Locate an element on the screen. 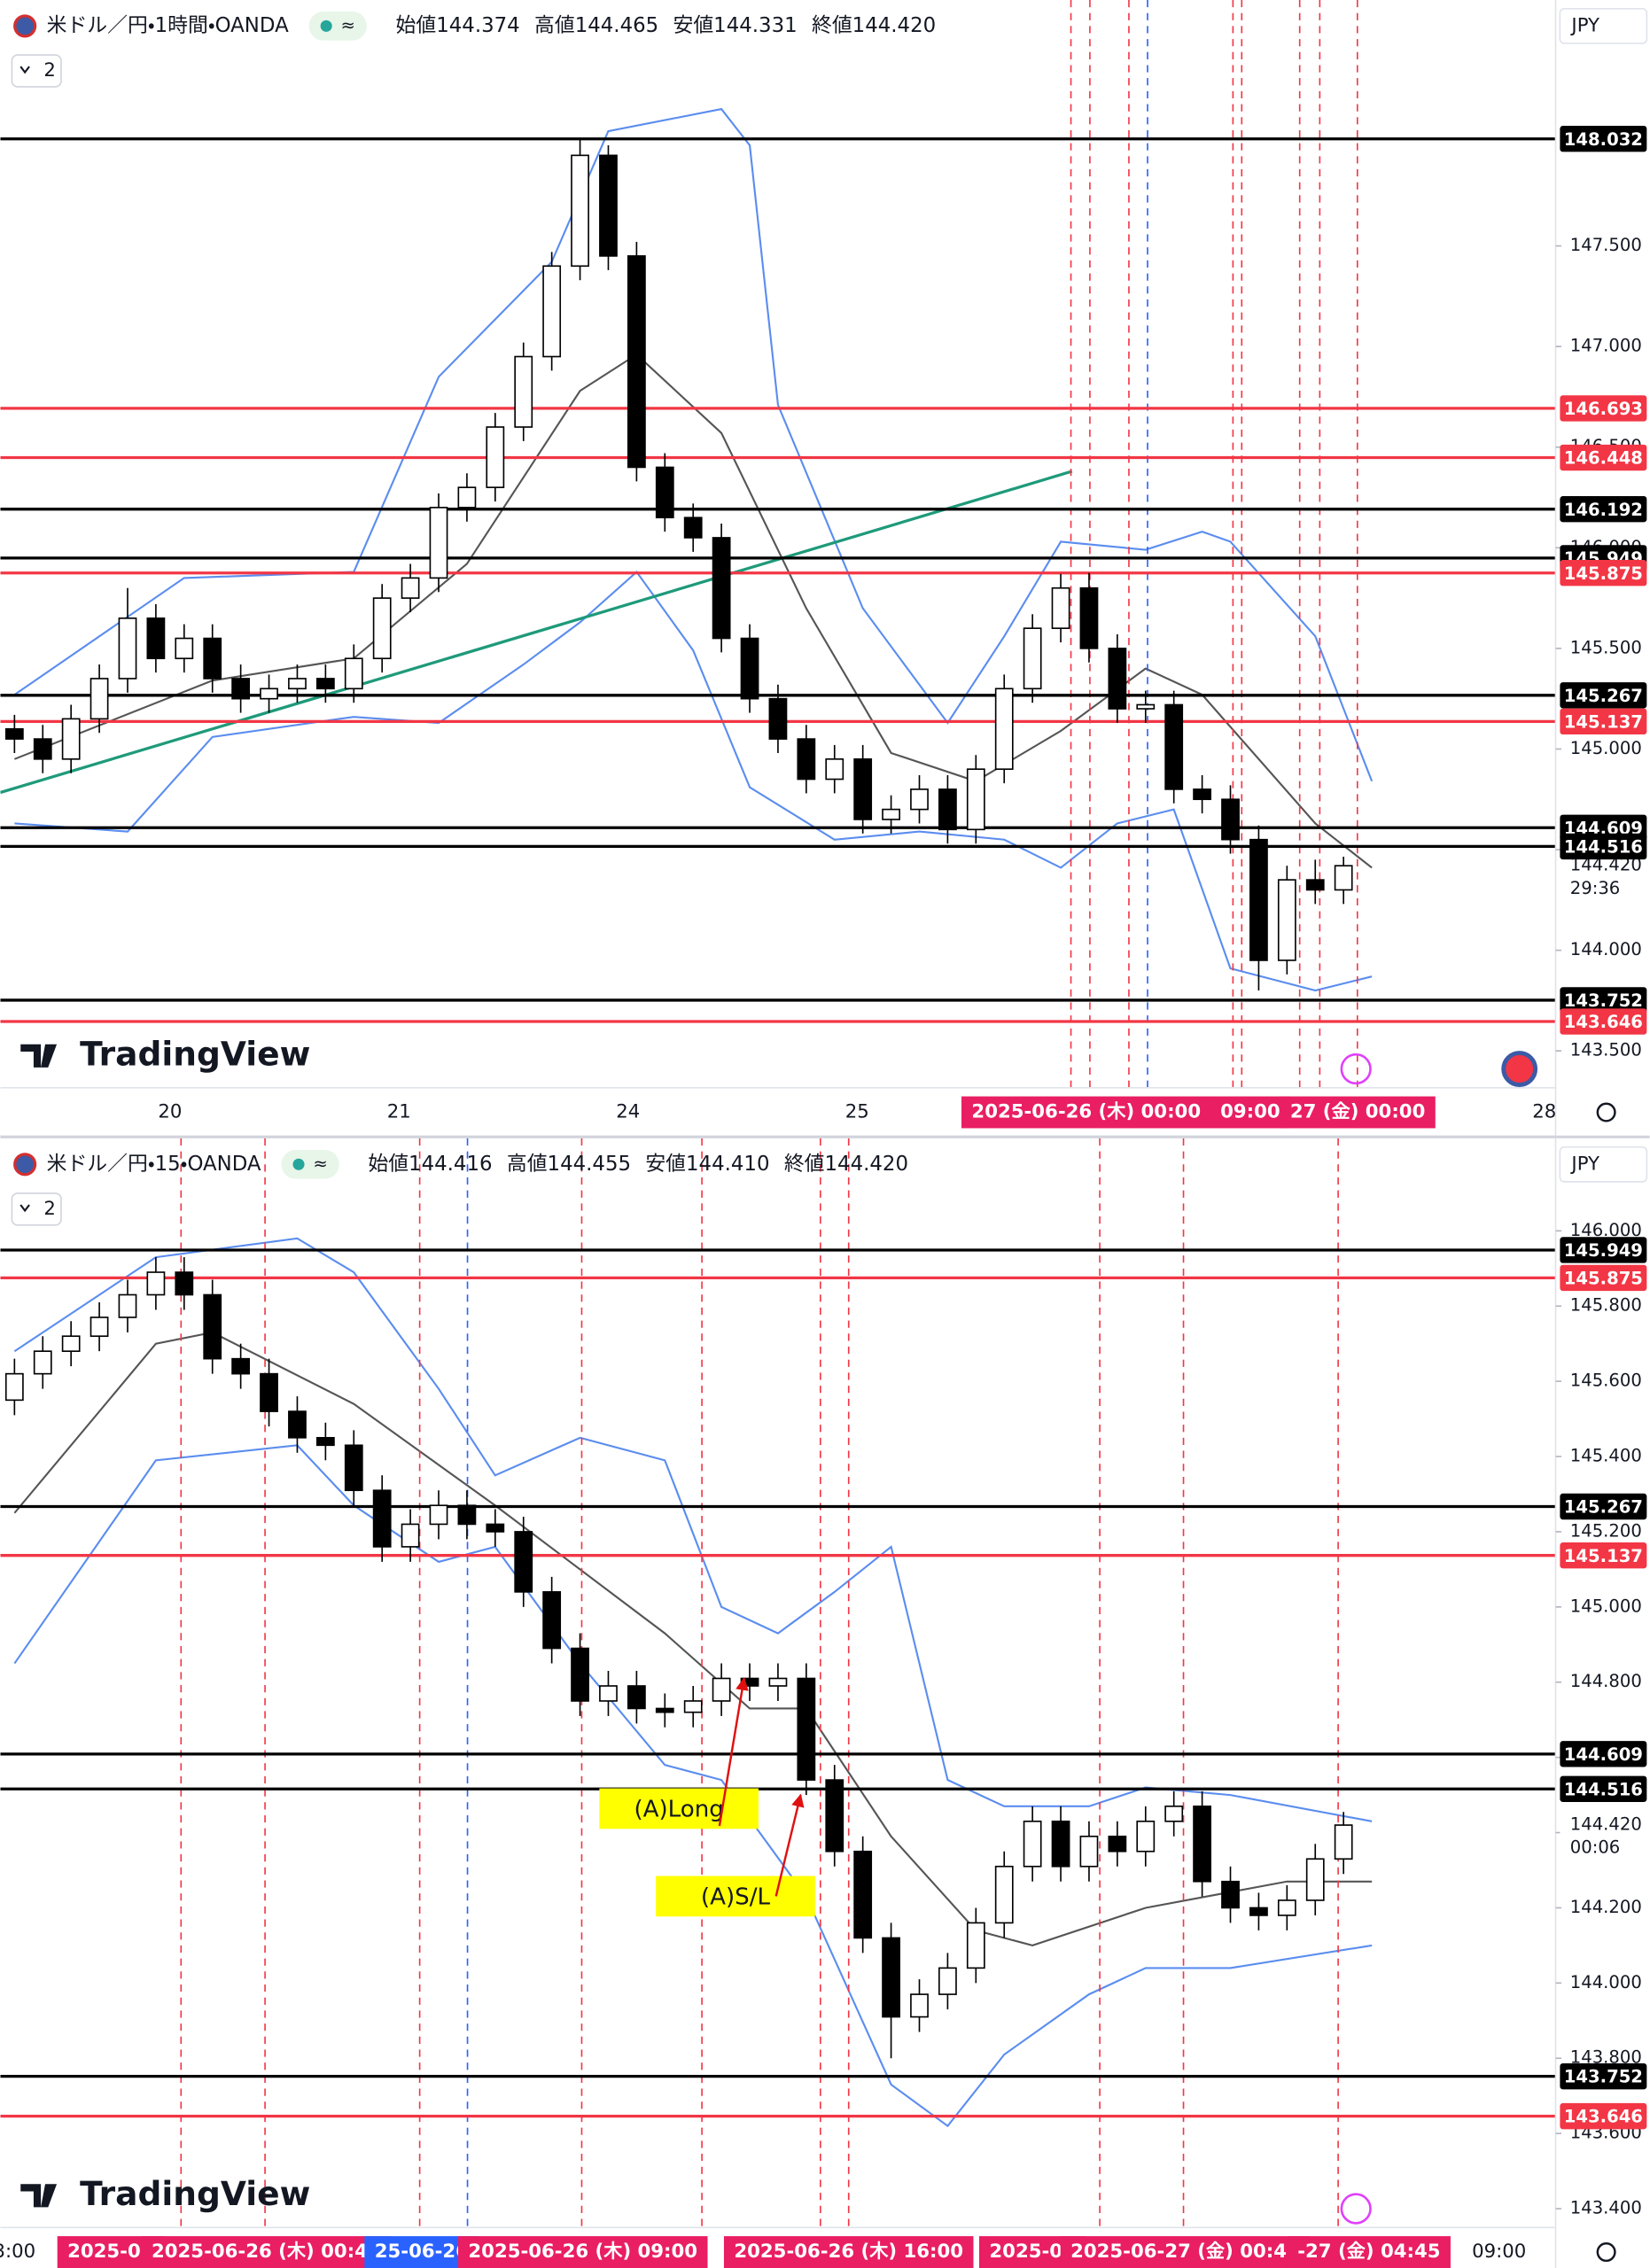 The height and width of the screenshot is (2268, 1650). countdown: 29:36 is located at coordinates (1595, 888).